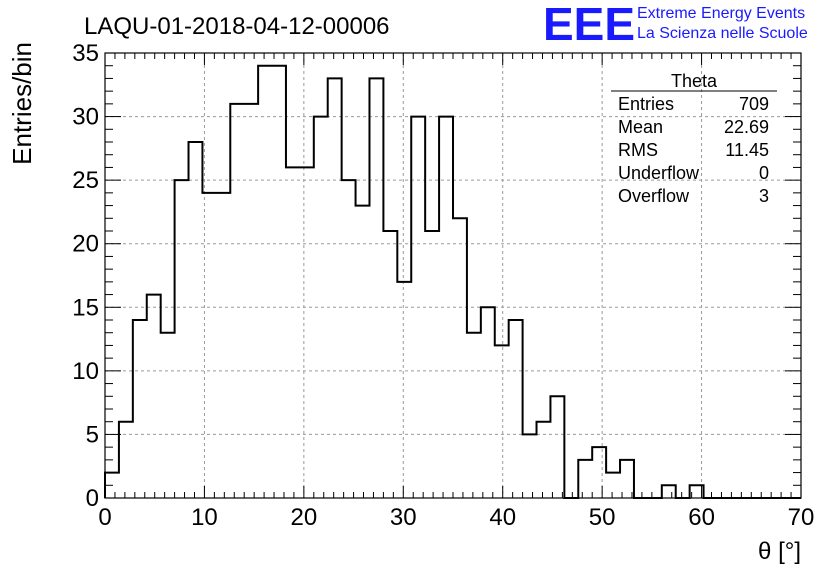 The height and width of the screenshot is (572, 836). What do you see at coordinates (694, 81) in the screenshot?
I see `stats-title: Theta` at bounding box center [694, 81].